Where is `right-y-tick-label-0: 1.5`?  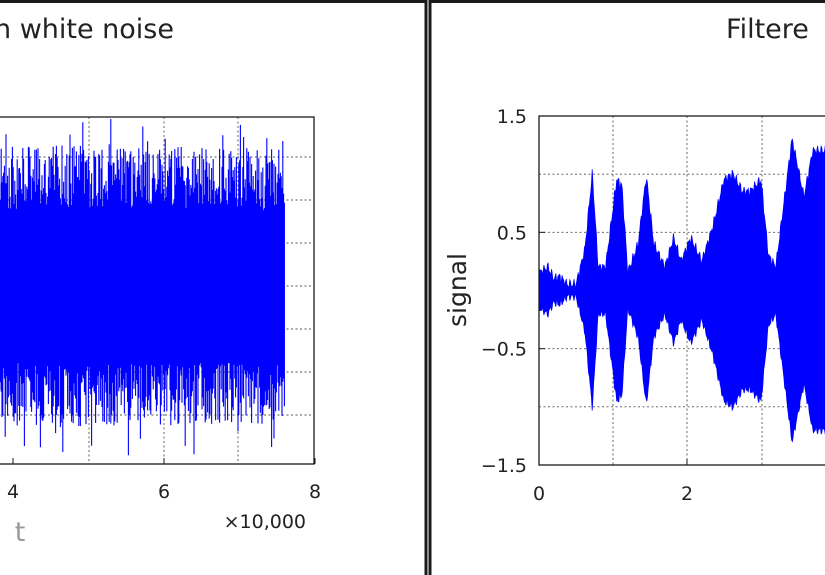
right-y-tick-label-0: 1.5 is located at coordinates (512, 117).